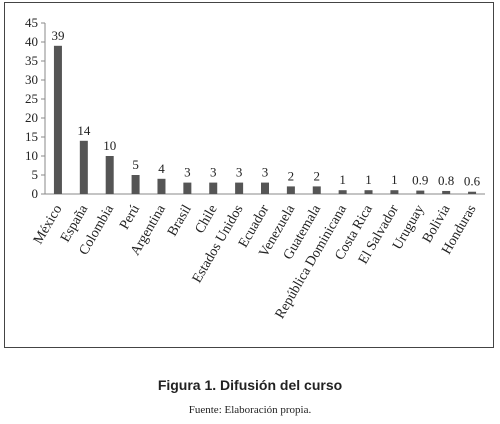 Image resolution: width=500 pixels, height=424 pixels. What do you see at coordinates (472, 181) in the screenshot?
I see `data-label: 0.6` at bounding box center [472, 181].